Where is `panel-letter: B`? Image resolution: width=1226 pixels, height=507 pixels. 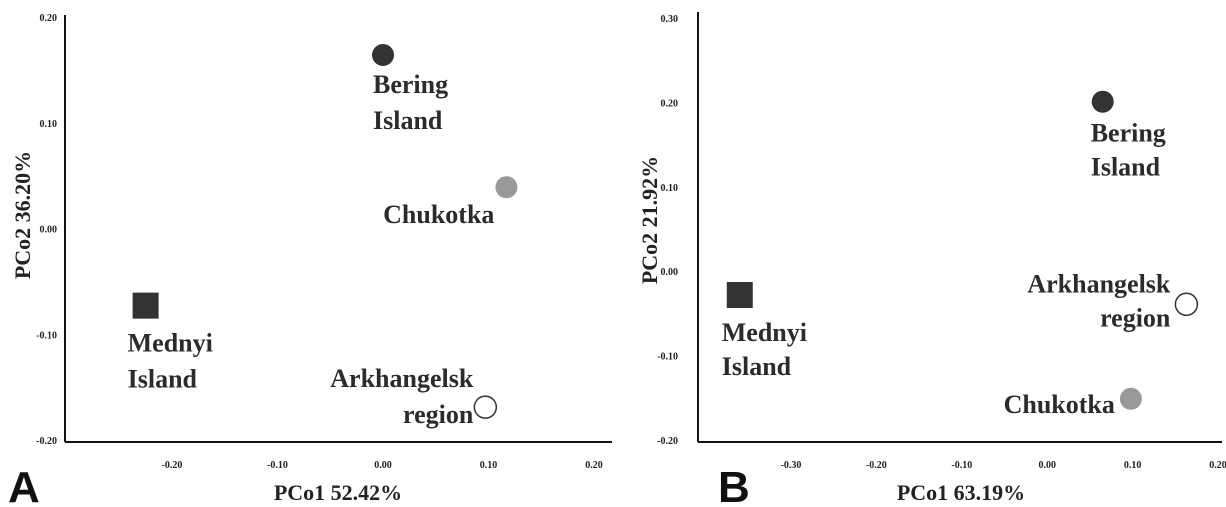 panel-letter: B is located at coordinates (734, 485).